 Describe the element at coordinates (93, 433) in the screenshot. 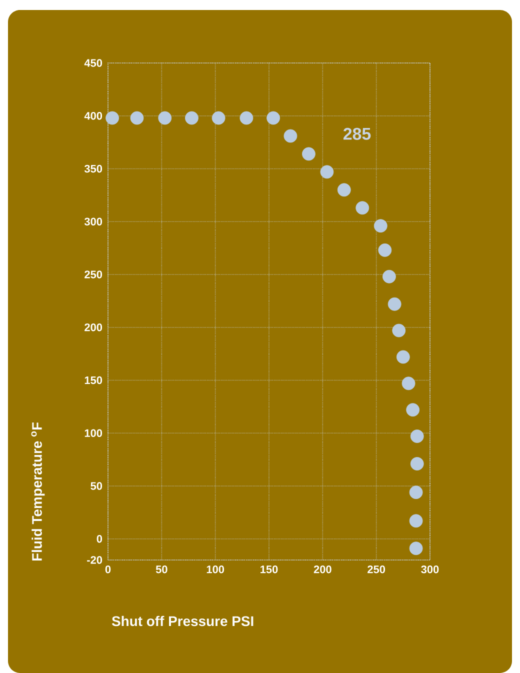

I see `y-tick-label: 100` at that location.